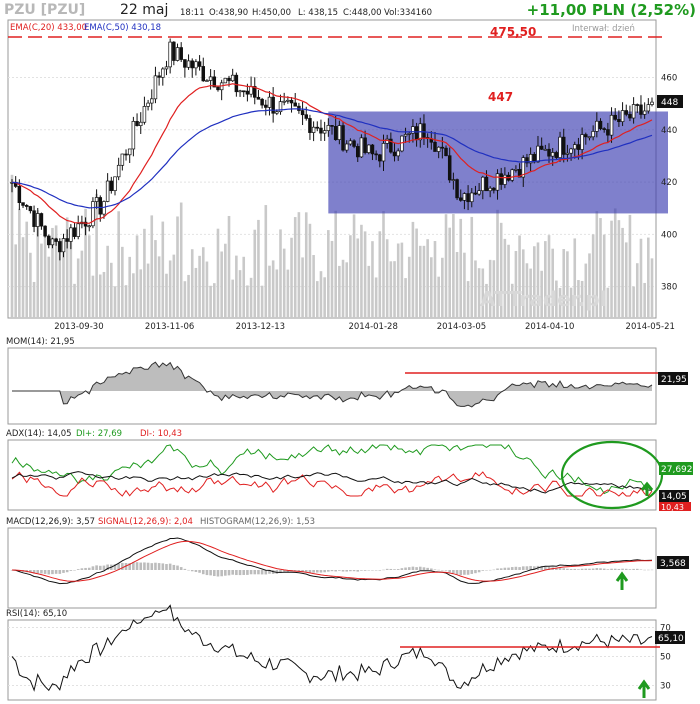 The image size is (700, 704). I want to click on rsi-line, so click(332, 648).